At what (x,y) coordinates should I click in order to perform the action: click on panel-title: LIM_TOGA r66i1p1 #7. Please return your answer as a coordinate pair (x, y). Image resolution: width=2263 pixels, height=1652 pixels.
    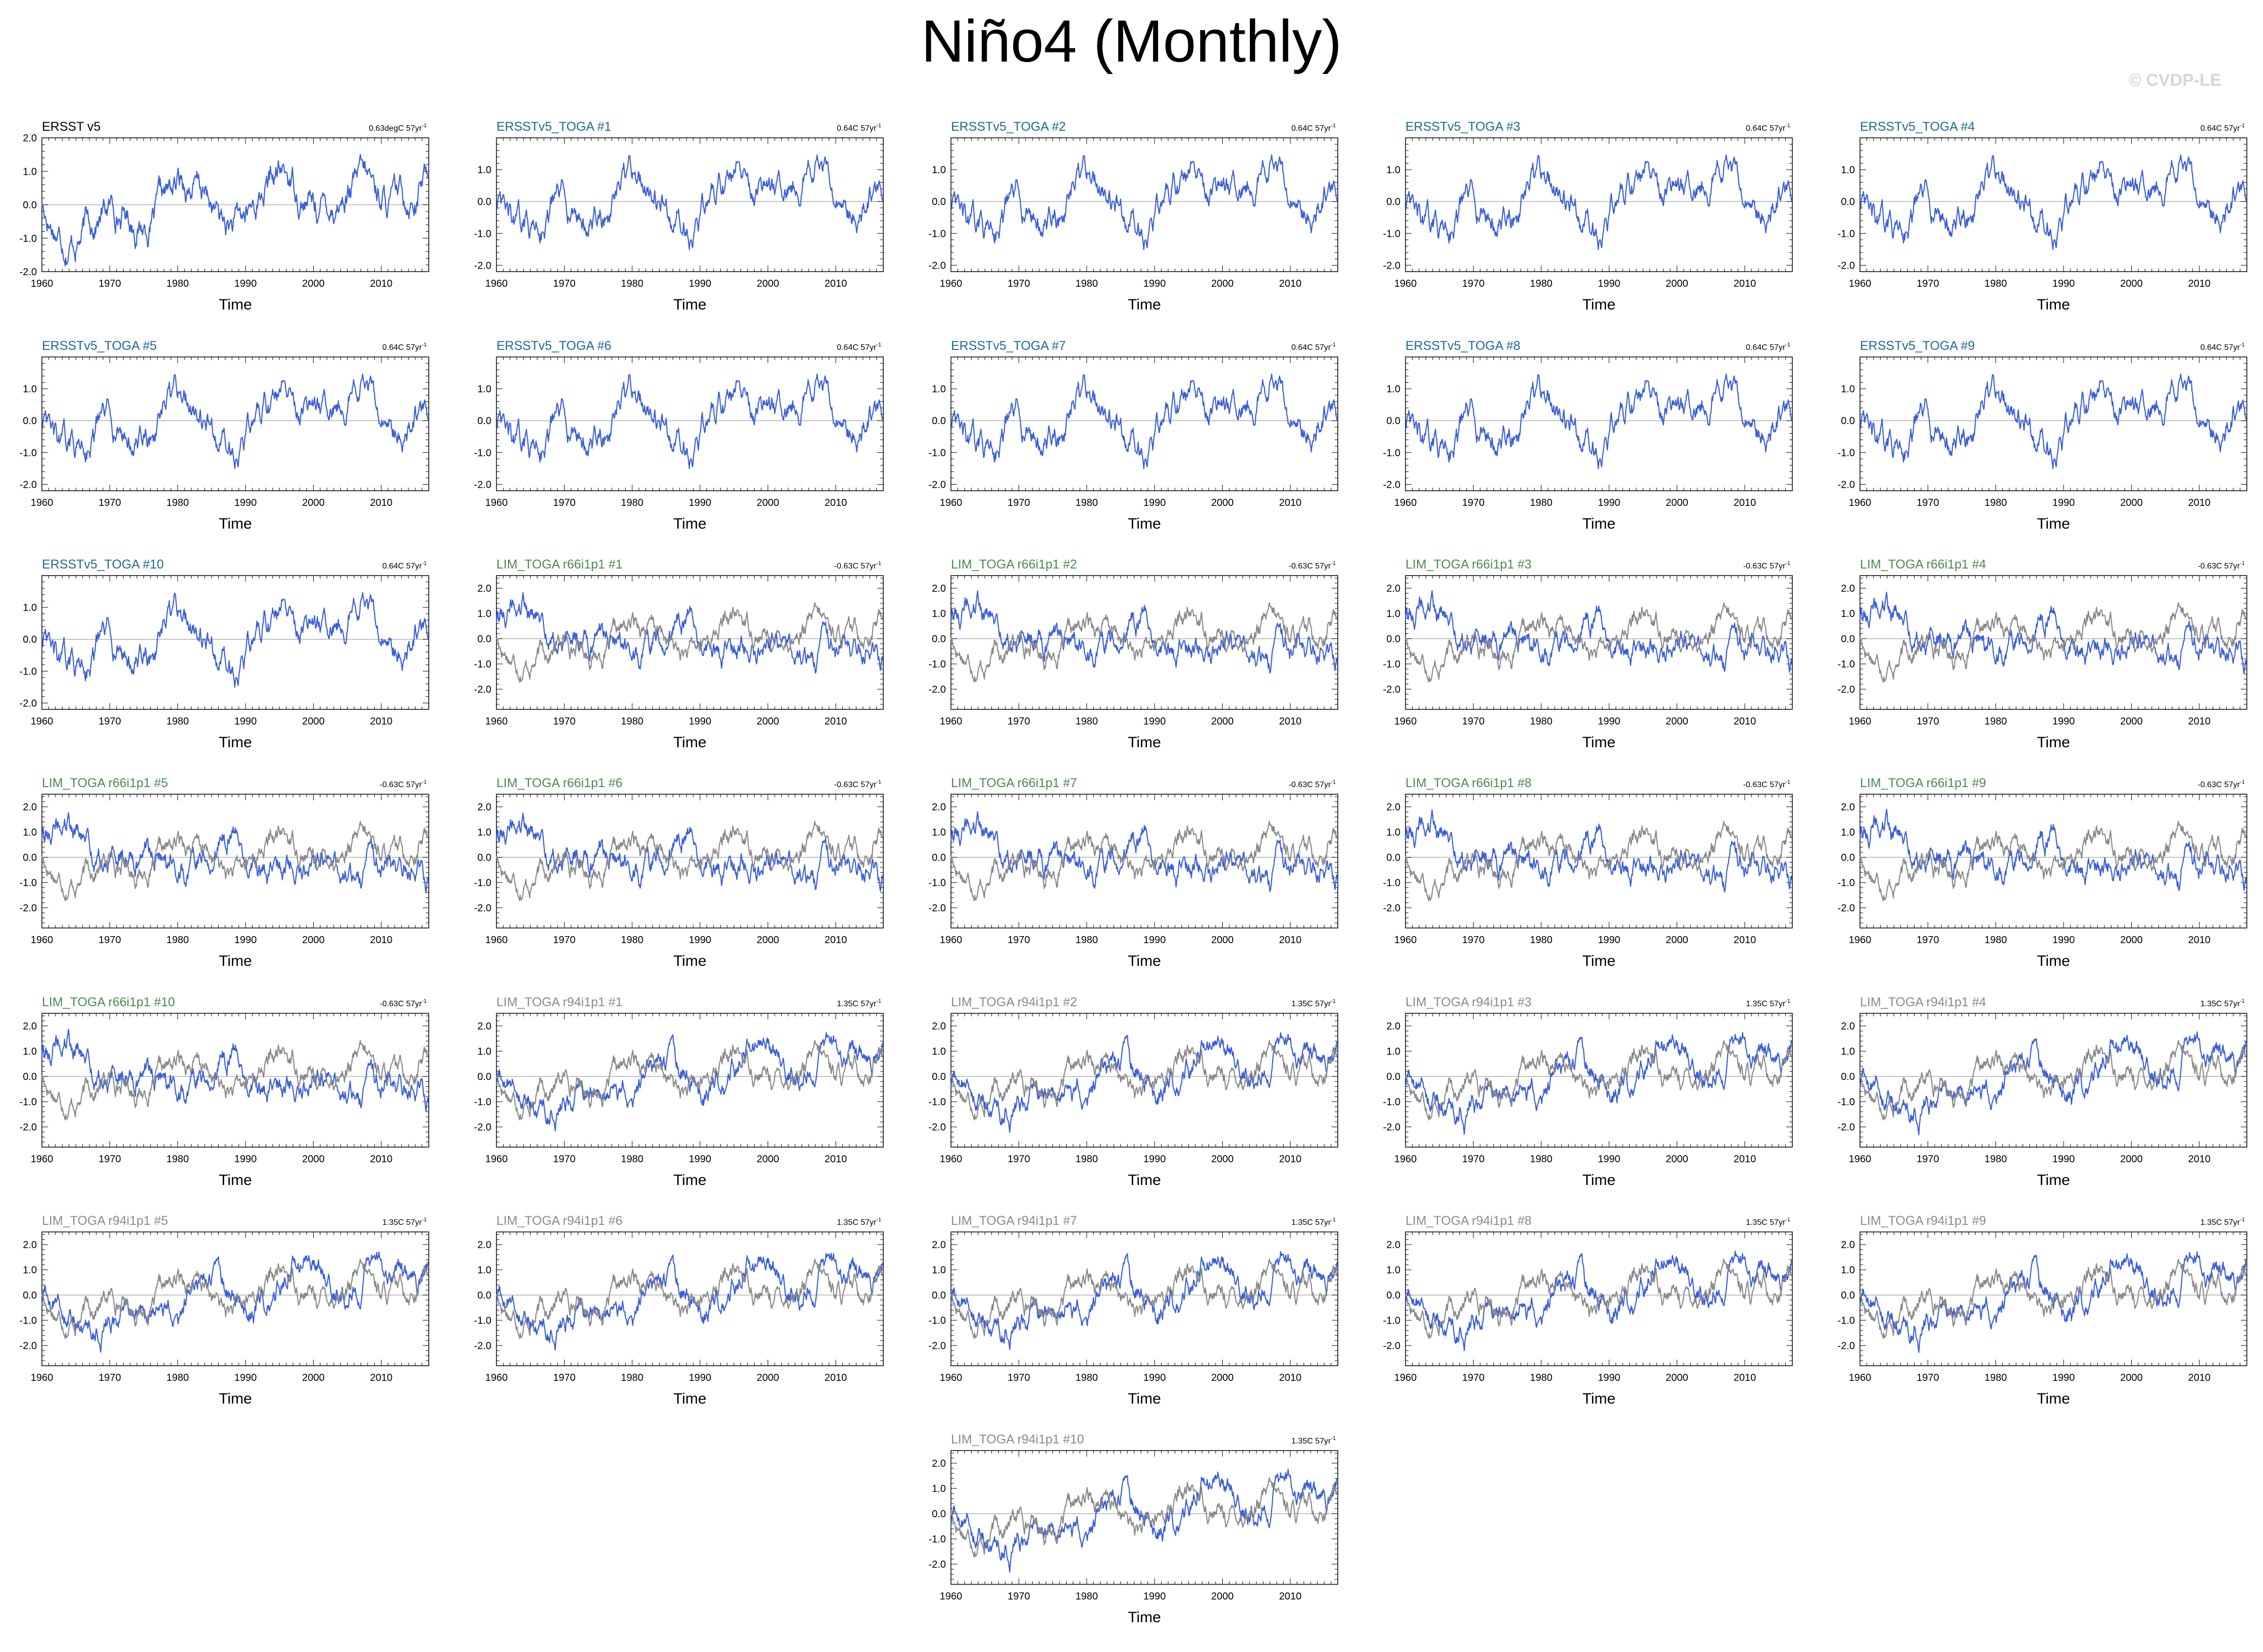
    Looking at the image, I should click on (1014, 783).